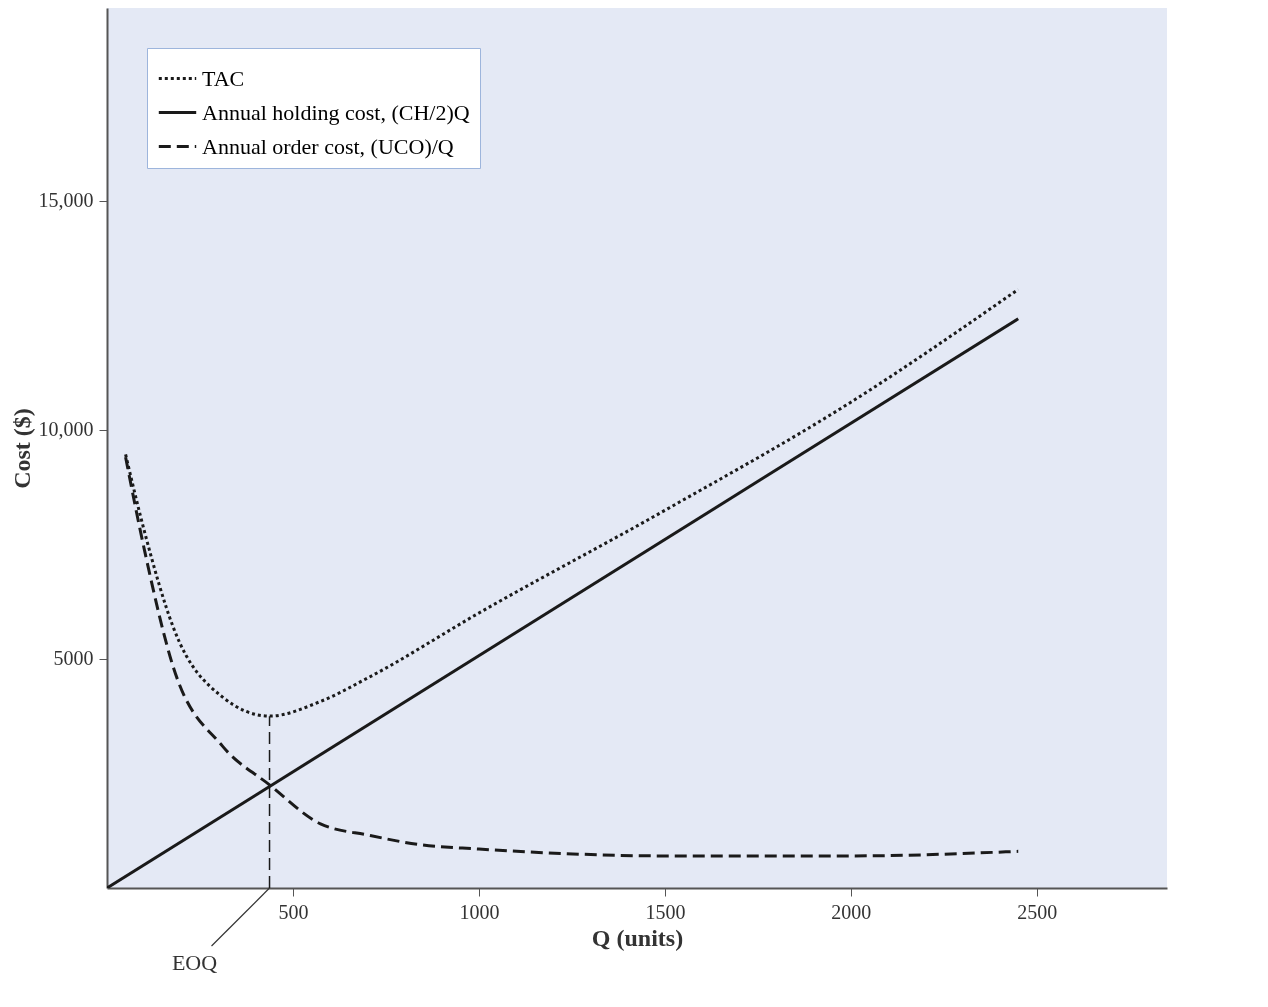 The image size is (1268, 1007). Describe the element at coordinates (851, 911) in the screenshot. I see `x-tick-label: 2000` at that location.